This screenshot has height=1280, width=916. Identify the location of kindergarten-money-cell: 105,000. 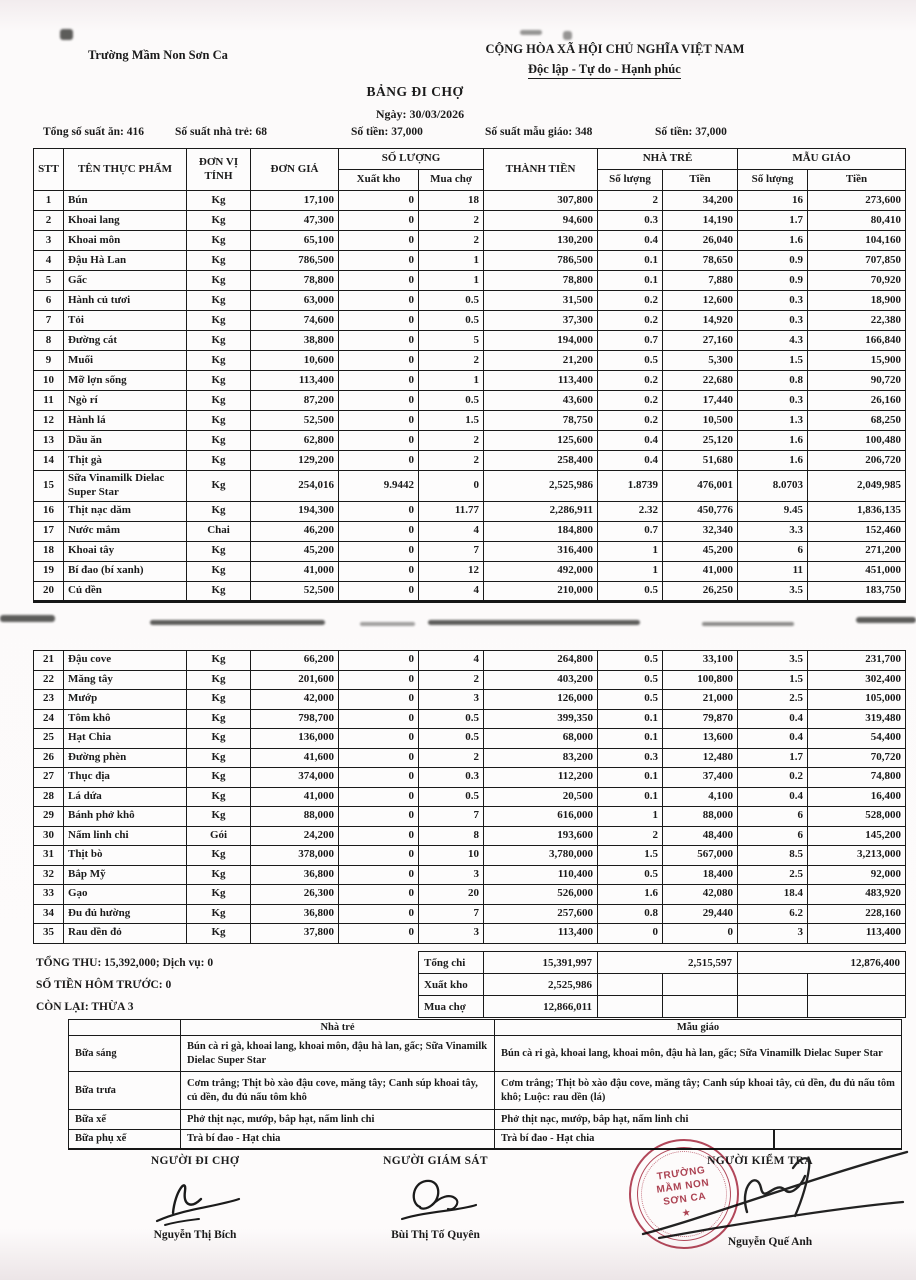
(856, 699).